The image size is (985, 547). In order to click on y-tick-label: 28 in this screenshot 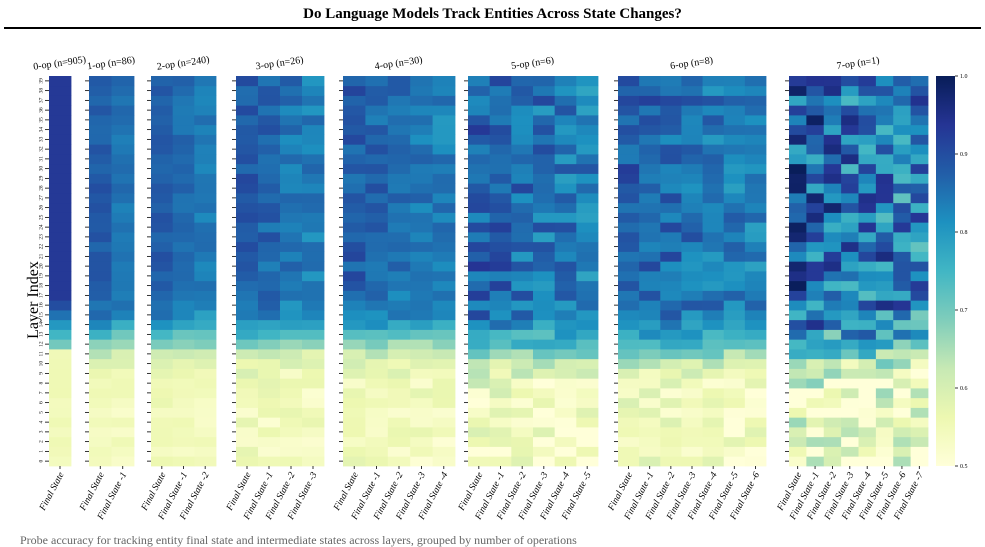, I will do `click(41, 188)`.